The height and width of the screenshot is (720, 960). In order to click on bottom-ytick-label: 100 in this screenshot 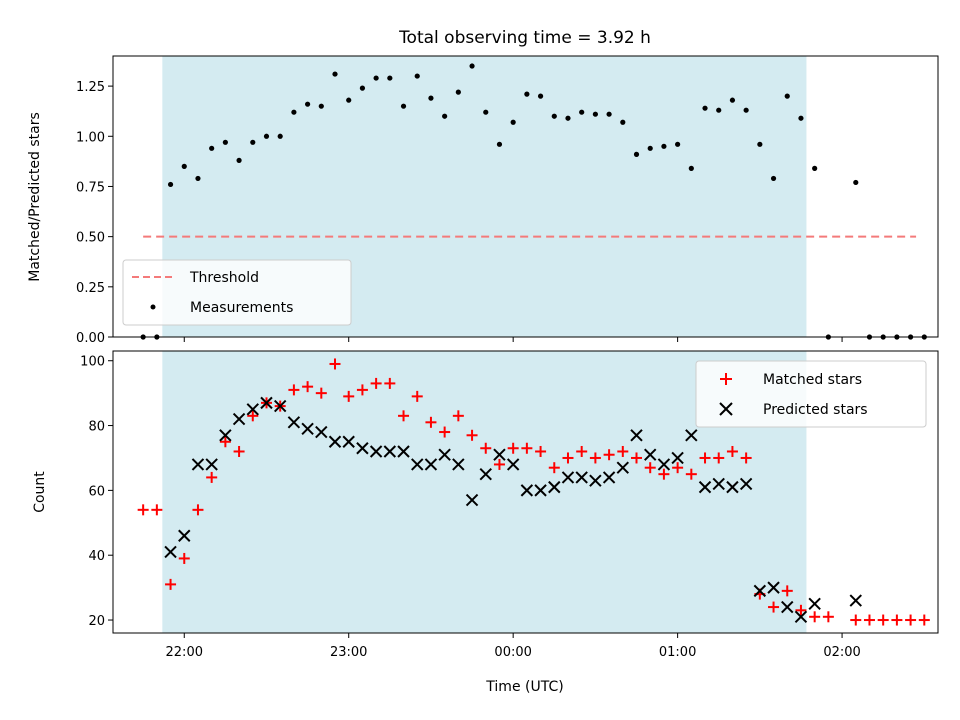, I will do `click(92, 362)`.